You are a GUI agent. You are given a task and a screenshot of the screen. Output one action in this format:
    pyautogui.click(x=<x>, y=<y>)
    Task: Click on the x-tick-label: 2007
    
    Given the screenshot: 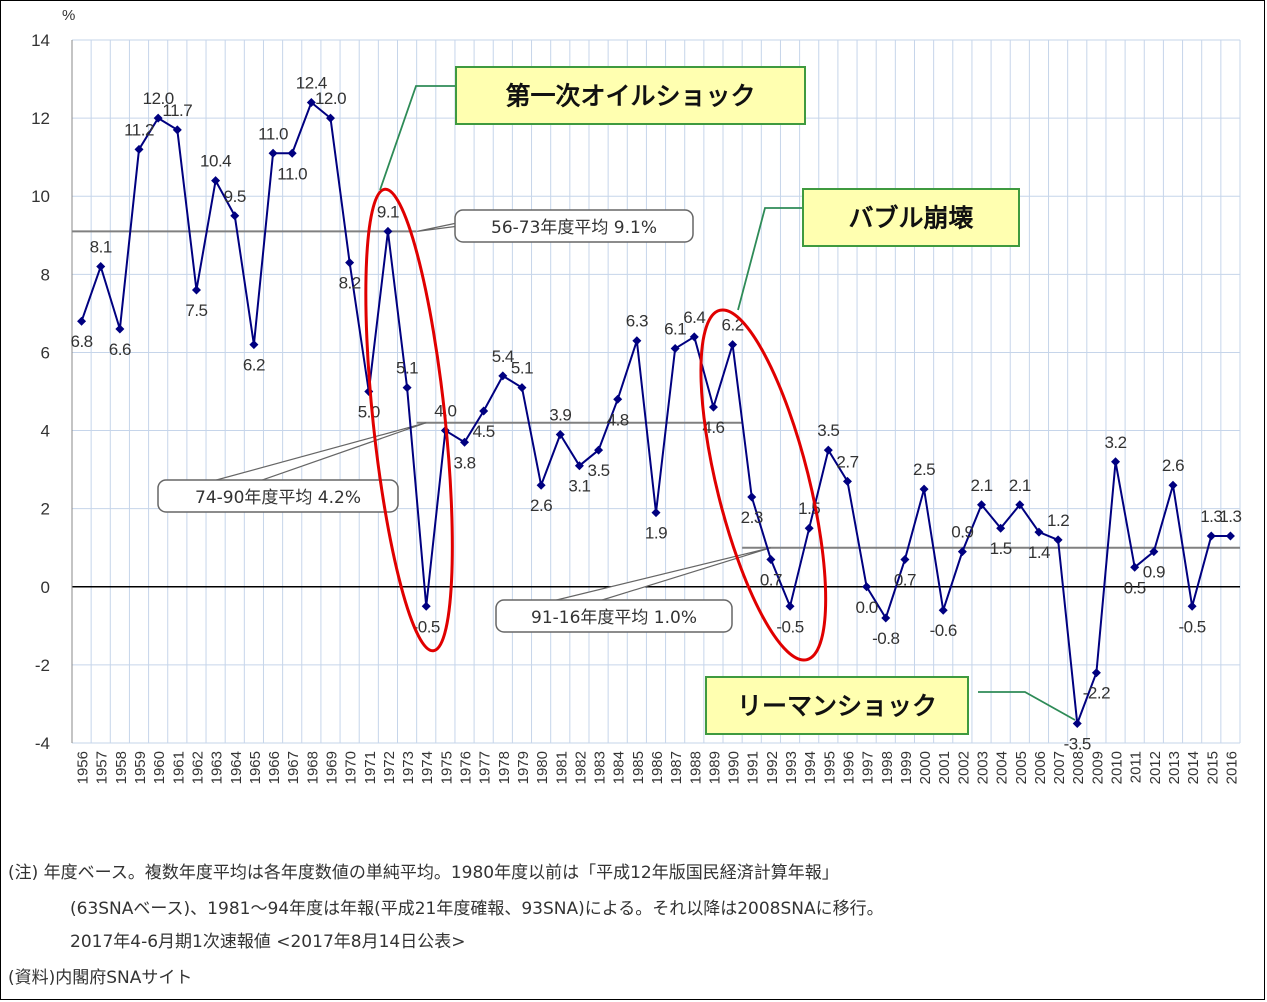 What is the action you would take?
    pyautogui.click(x=1059, y=767)
    